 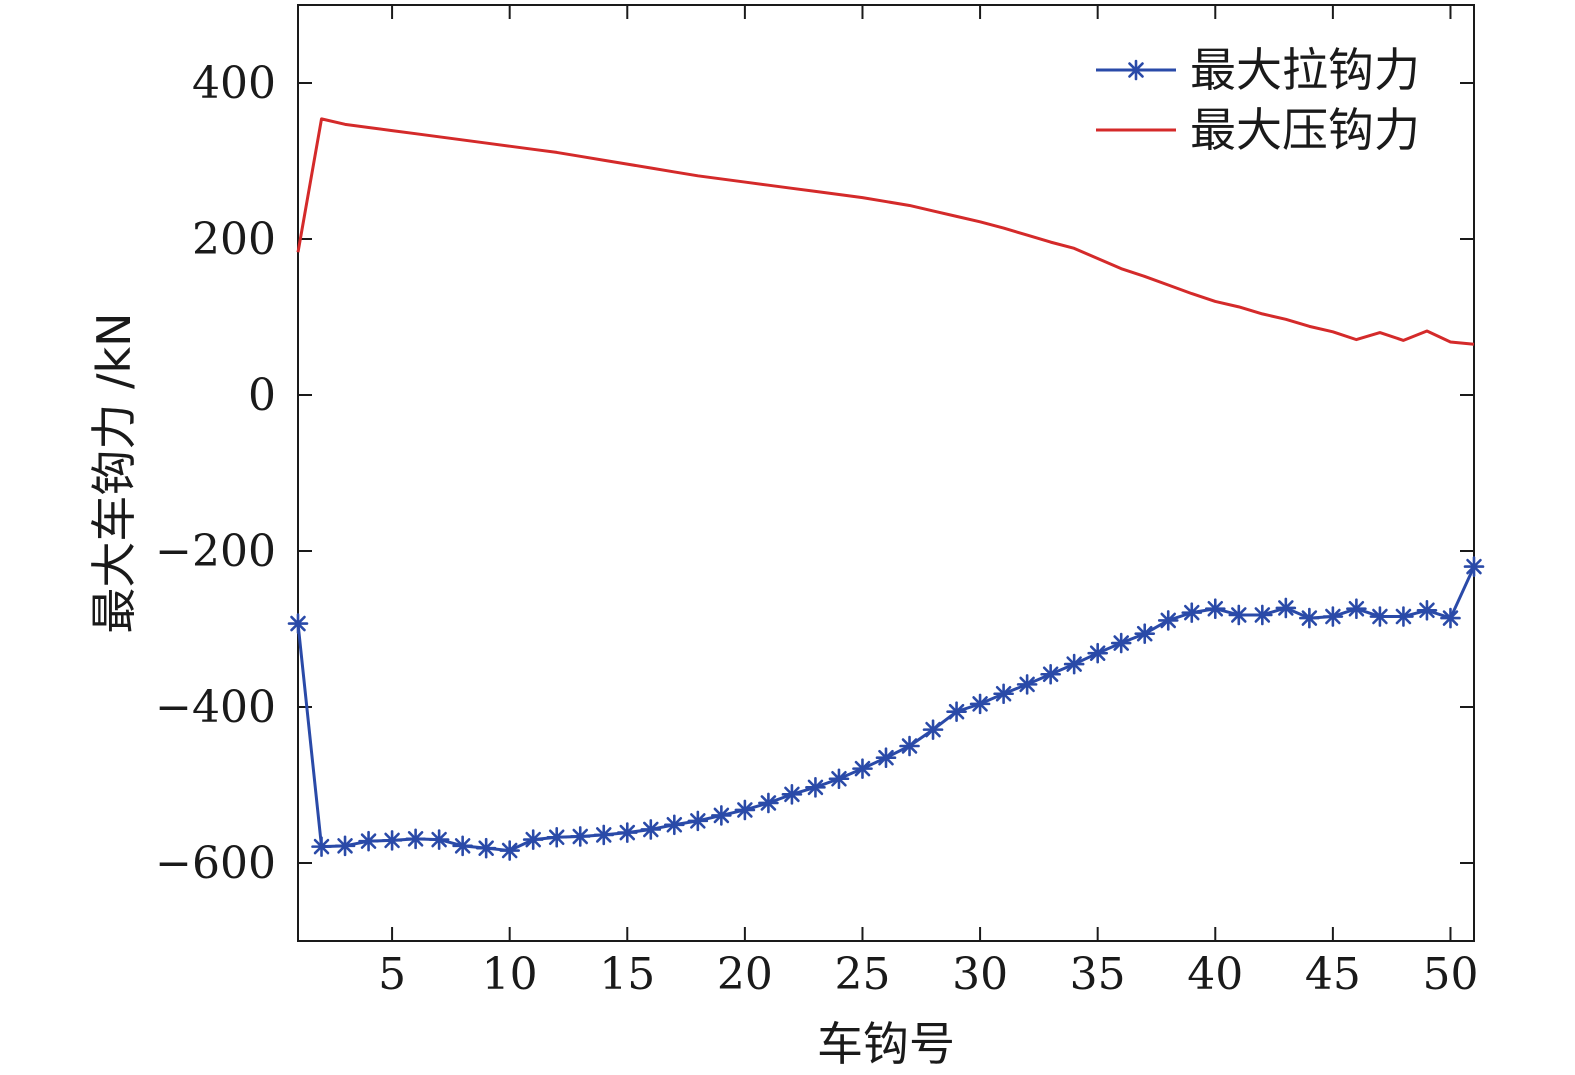 What do you see at coordinates (234, 83) in the screenshot?
I see `y-tick-label: 400` at bounding box center [234, 83].